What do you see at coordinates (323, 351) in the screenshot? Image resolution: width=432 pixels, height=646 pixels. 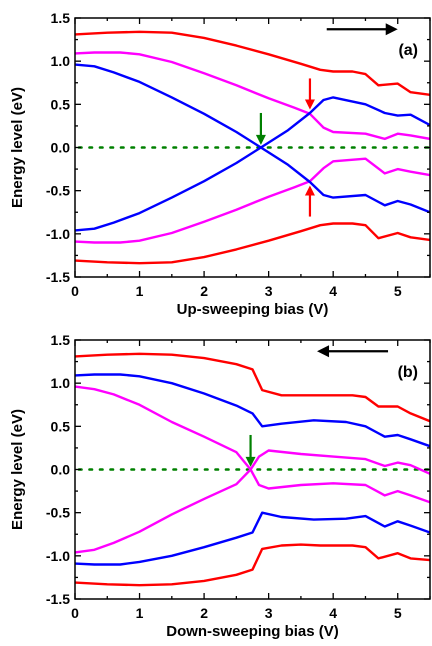 I see `panel-b-sweep-arrow-head` at bounding box center [323, 351].